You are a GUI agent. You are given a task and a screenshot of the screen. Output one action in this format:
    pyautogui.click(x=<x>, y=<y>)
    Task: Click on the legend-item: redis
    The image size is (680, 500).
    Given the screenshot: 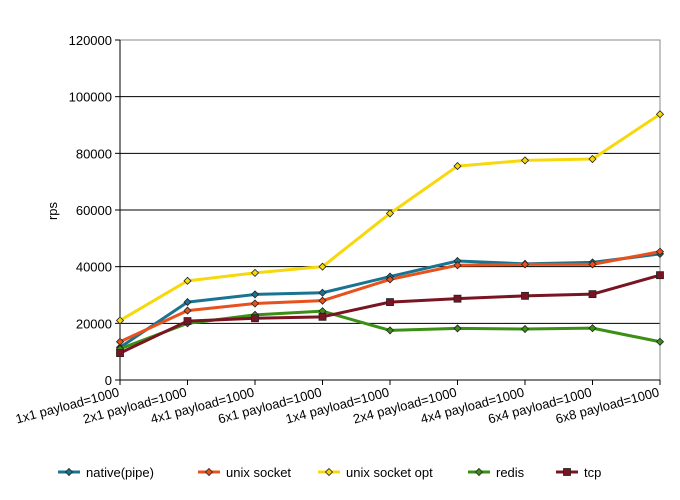 What is the action you would take?
    pyautogui.click(x=496, y=472)
    